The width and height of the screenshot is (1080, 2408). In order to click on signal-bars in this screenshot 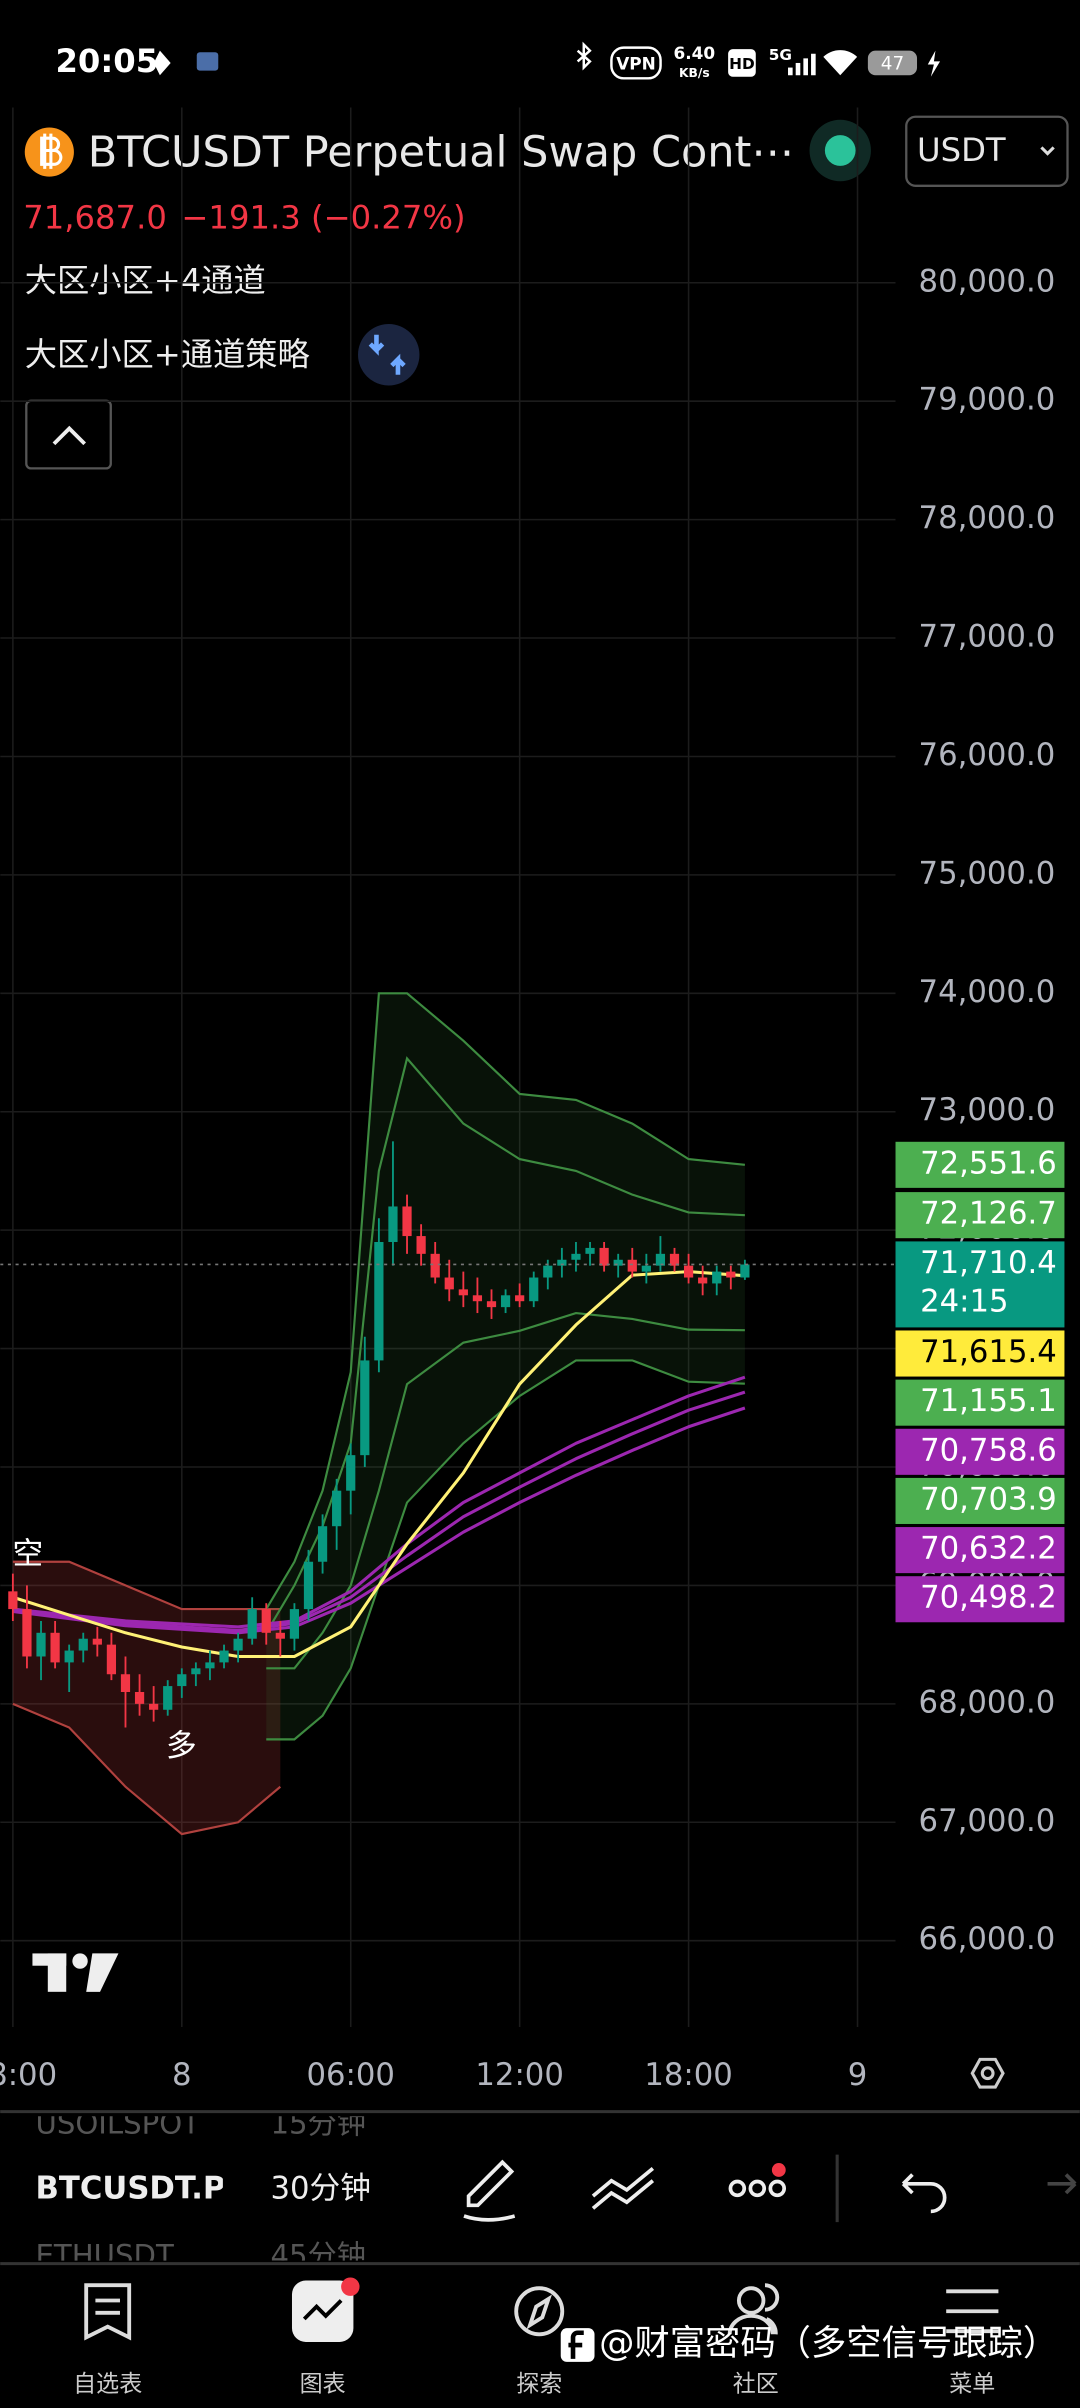, I will do `click(802, 64)`.